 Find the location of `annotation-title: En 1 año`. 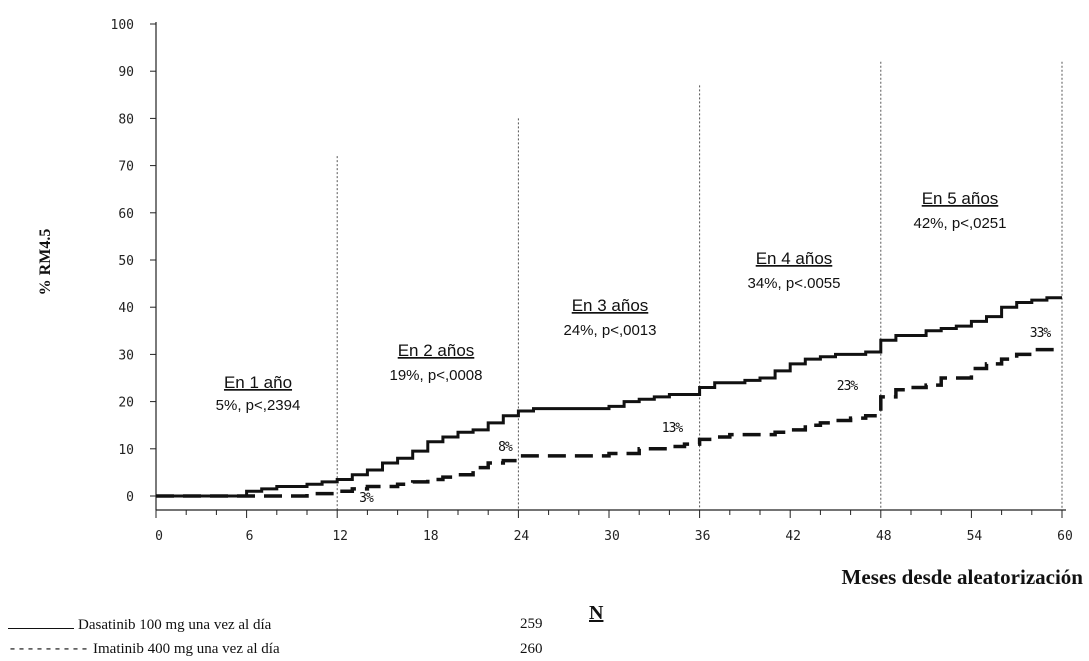

annotation-title: En 1 año is located at coordinates (258, 382).